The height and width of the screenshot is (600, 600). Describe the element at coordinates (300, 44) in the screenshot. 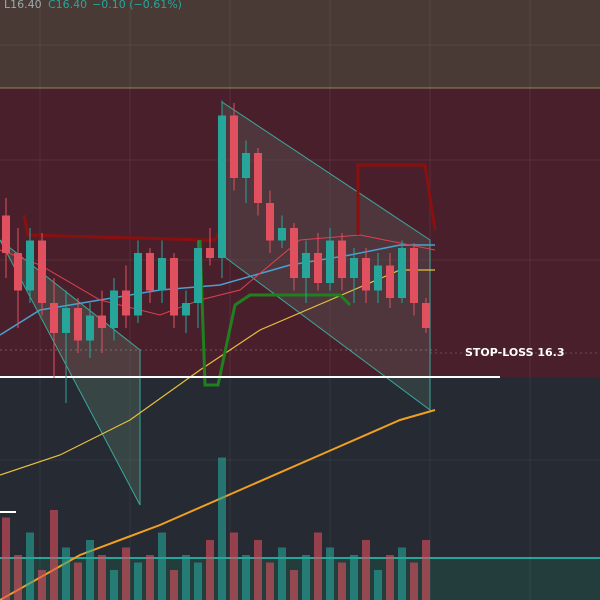

I see `upper-zone` at that location.